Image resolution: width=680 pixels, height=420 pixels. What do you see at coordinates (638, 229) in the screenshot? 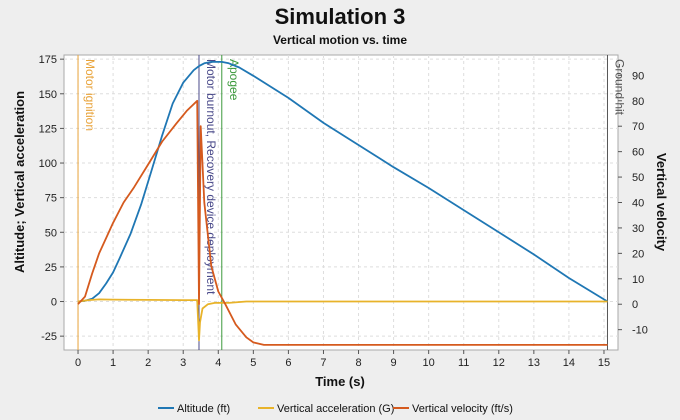
I see `y-right-tick-label: 30` at bounding box center [638, 229].